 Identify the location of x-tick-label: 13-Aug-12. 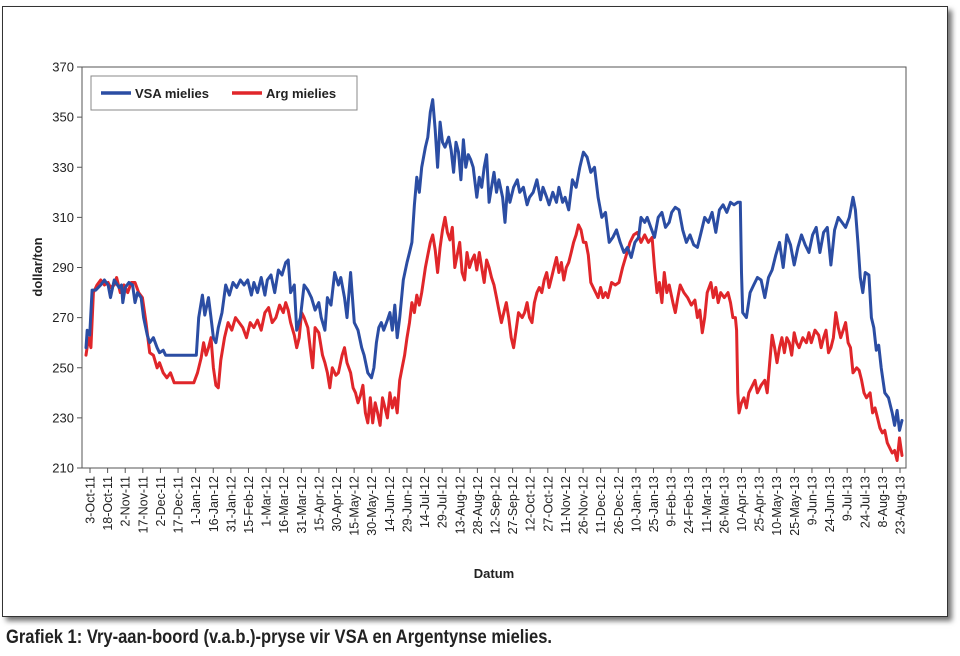
(460, 505).